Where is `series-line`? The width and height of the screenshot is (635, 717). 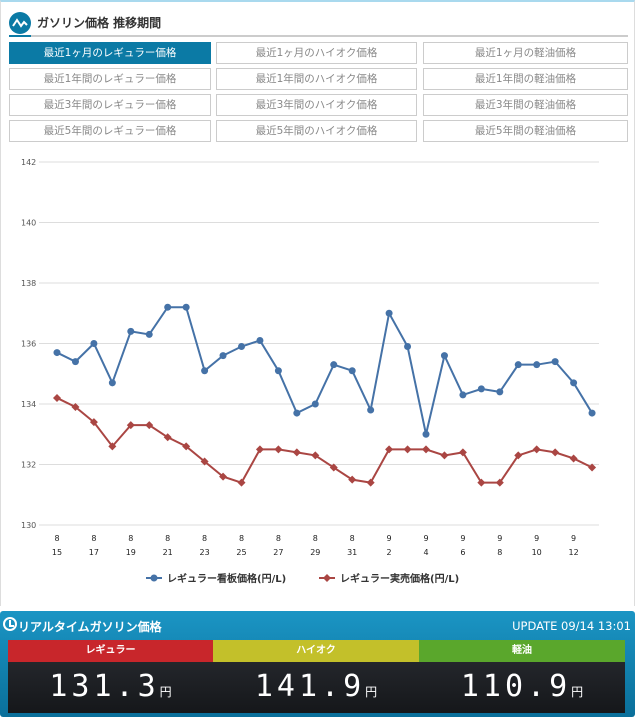 series-line is located at coordinates (324, 440).